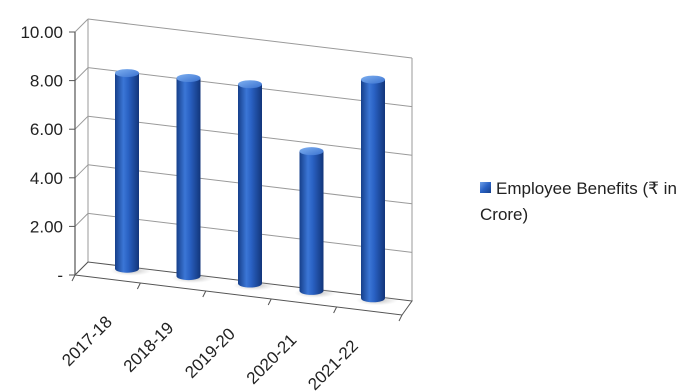  I want to click on x-tick-label: 2021-22, so click(333, 364).